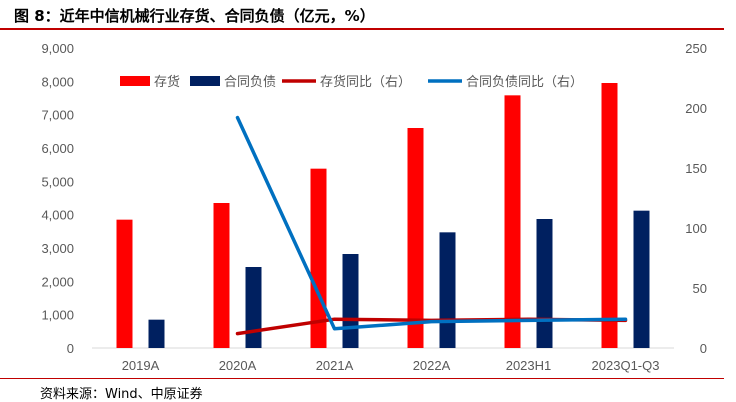 Image resolution: width=736 pixels, height=402 pixels. I want to click on legend-inventory-yoy: 存货同比（右）, so click(346, 82).